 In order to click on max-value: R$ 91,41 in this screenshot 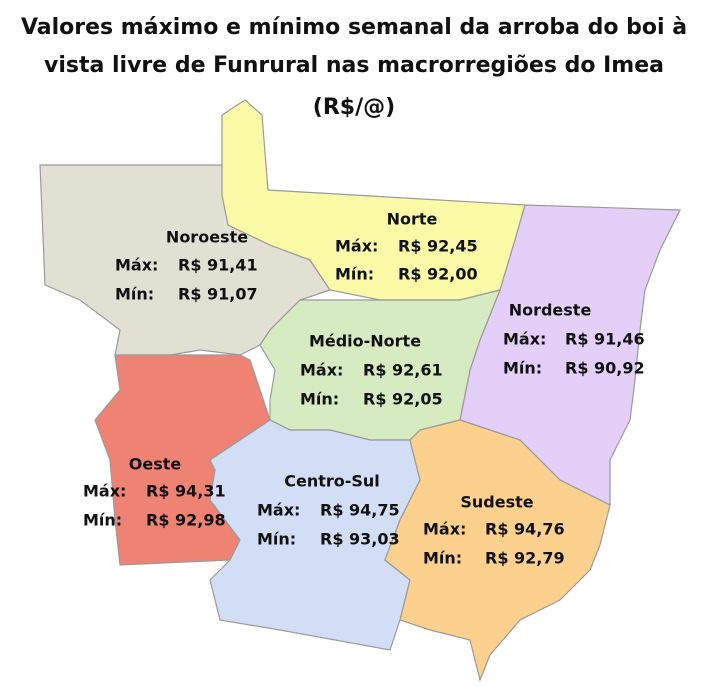, I will do `click(218, 265)`.